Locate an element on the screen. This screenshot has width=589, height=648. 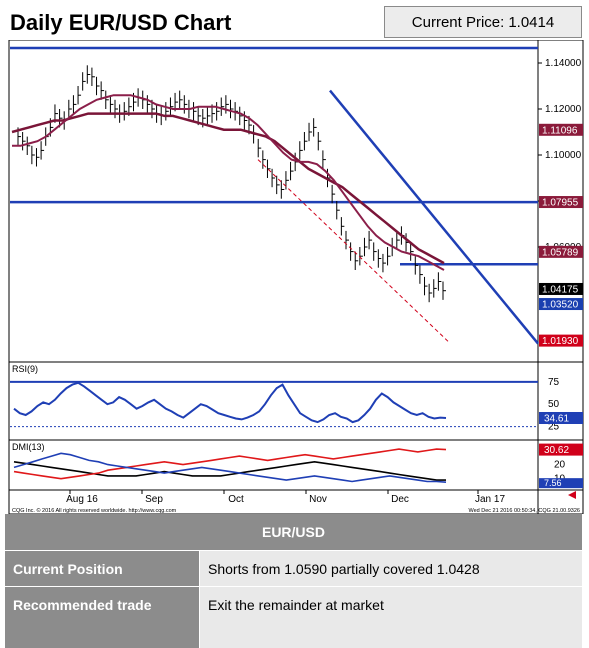
row-label: Recommended trade is located at coordinates (102, 617).